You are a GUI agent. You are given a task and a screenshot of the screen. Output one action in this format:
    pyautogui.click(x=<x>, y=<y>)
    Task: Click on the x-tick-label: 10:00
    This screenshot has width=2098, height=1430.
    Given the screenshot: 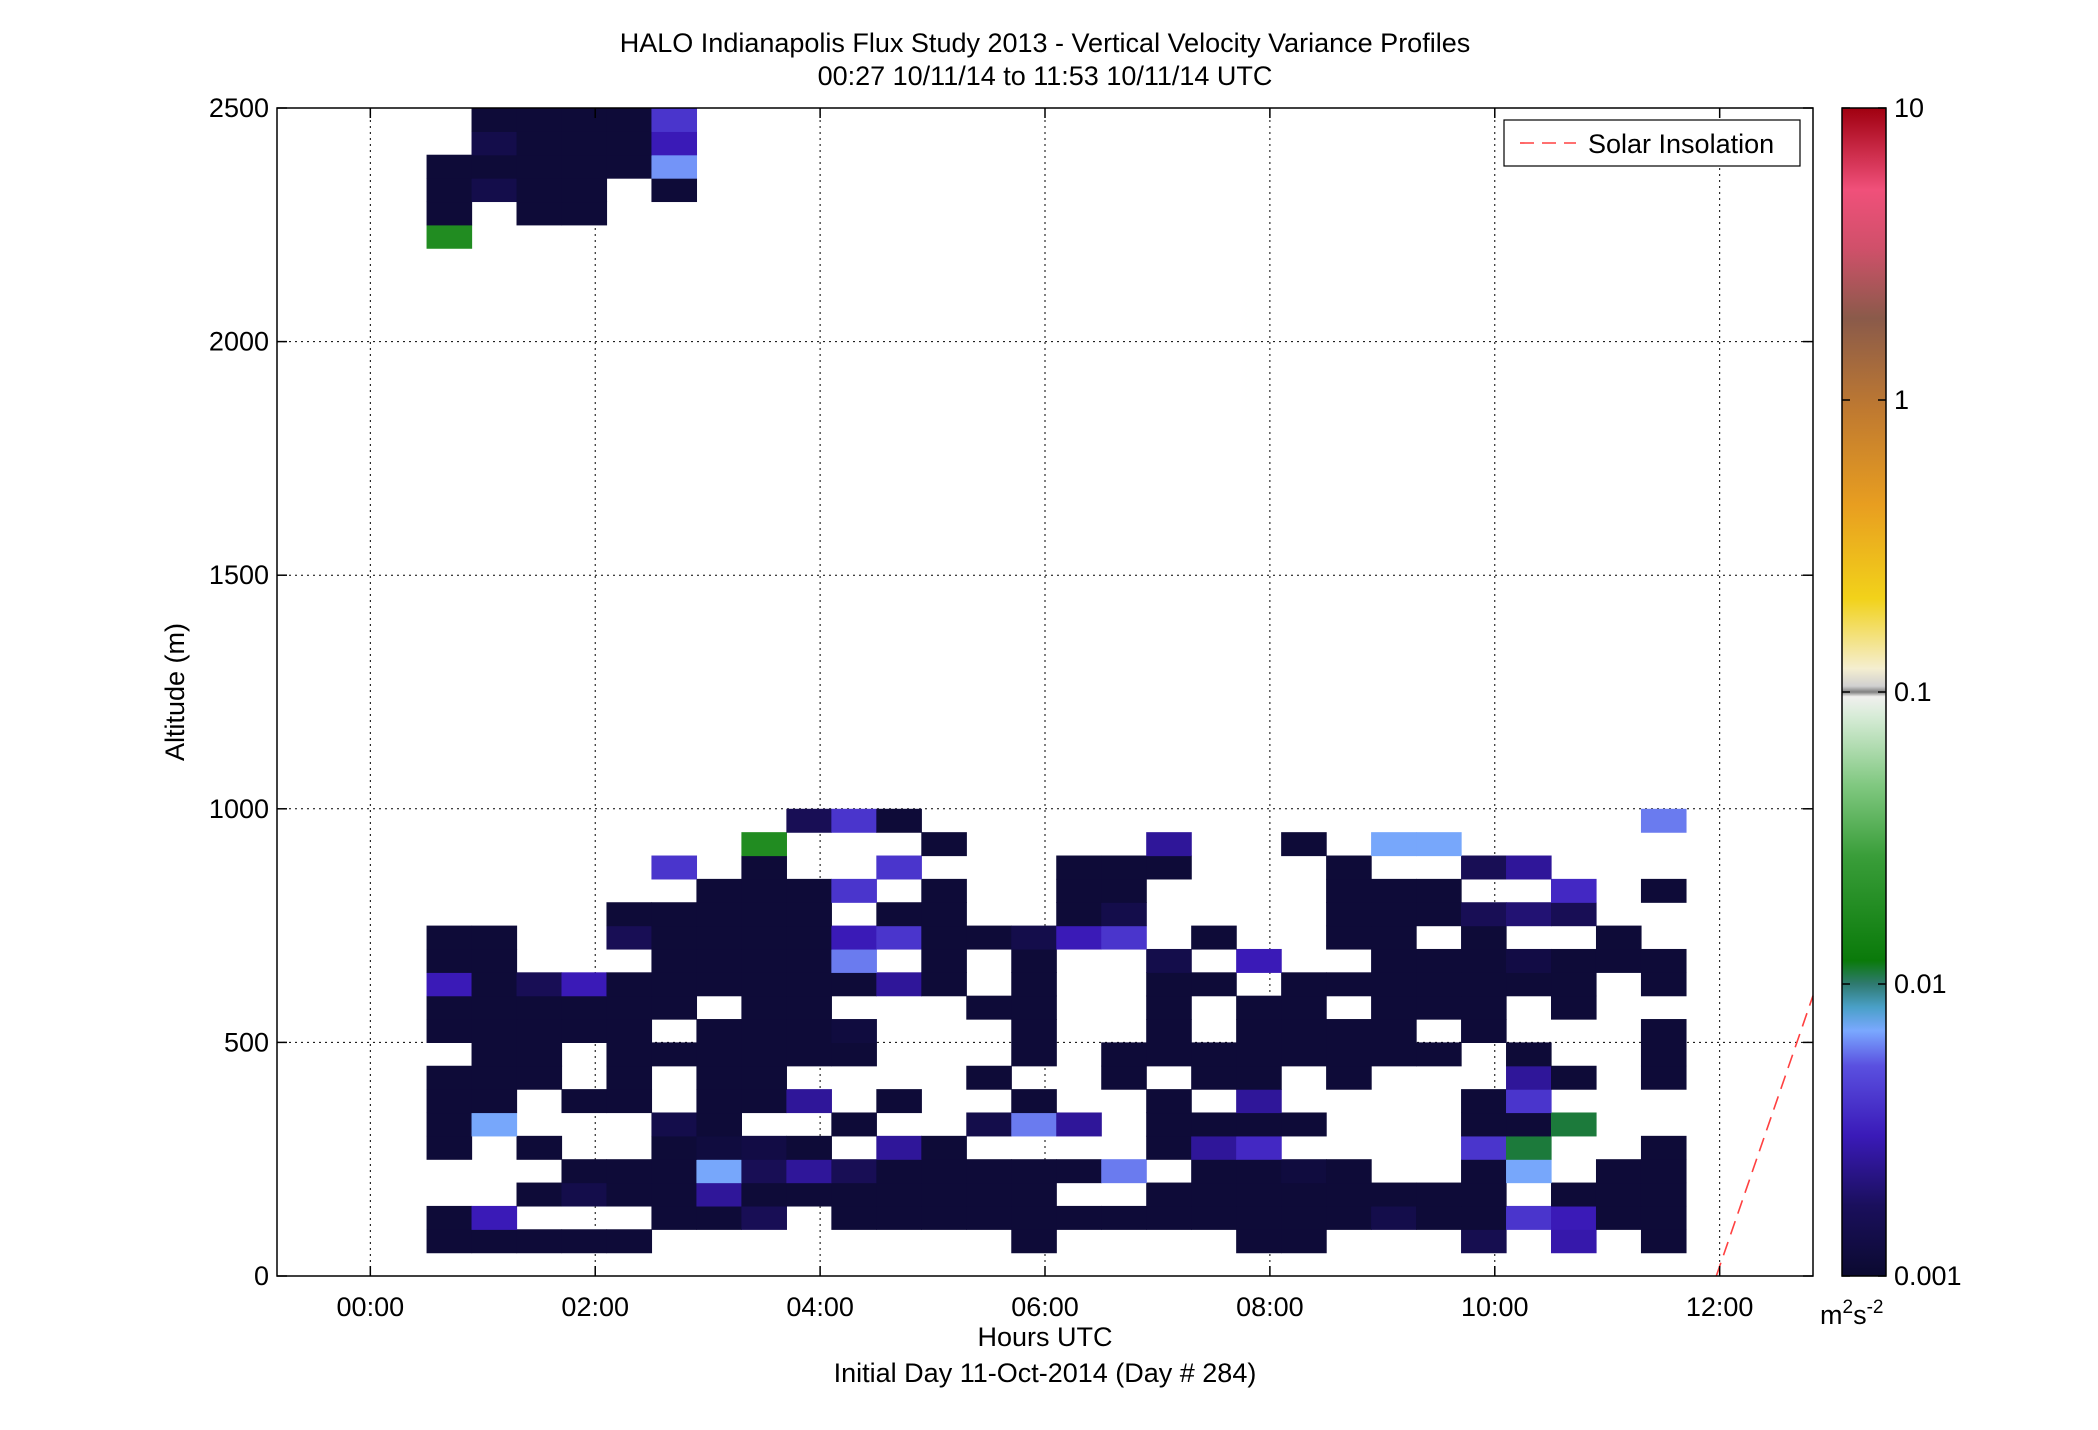 What is the action you would take?
    pyautogui.click(x=1495, y=1307)
    